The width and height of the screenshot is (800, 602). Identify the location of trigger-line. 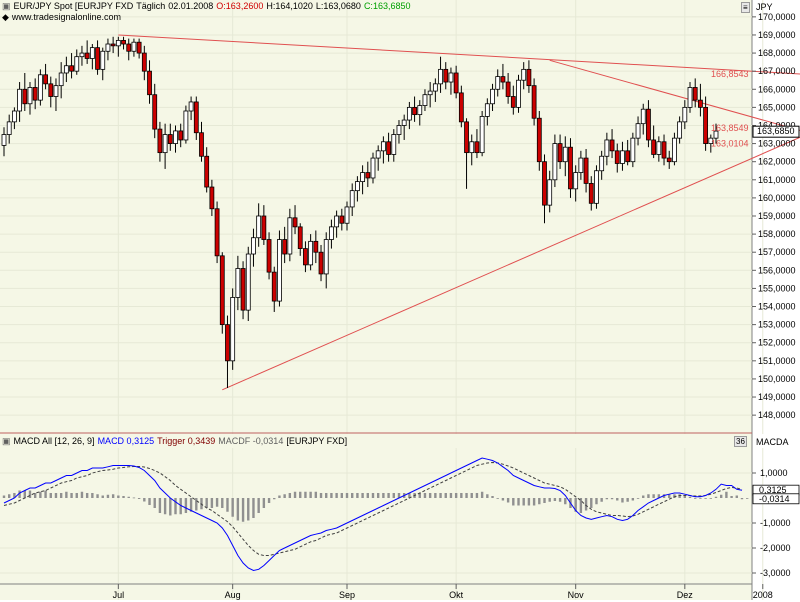
(373, 508).